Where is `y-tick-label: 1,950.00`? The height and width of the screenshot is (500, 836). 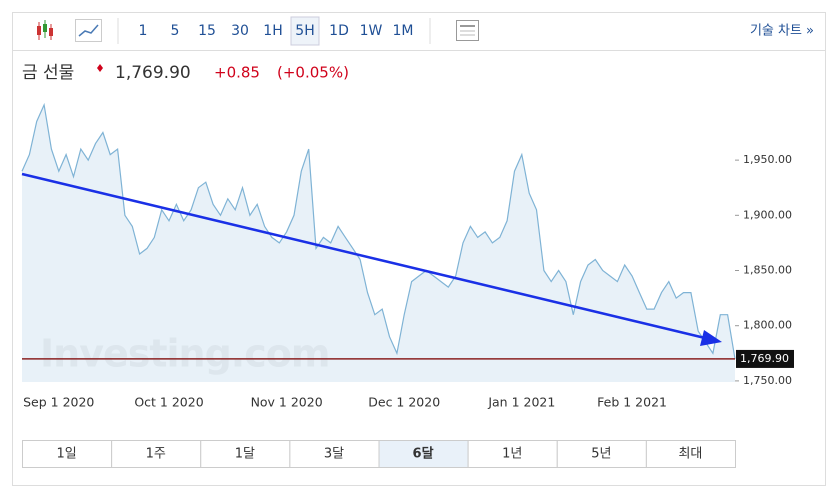
y-tick-label: 1,950.00 is located at coordinates (767, 159).